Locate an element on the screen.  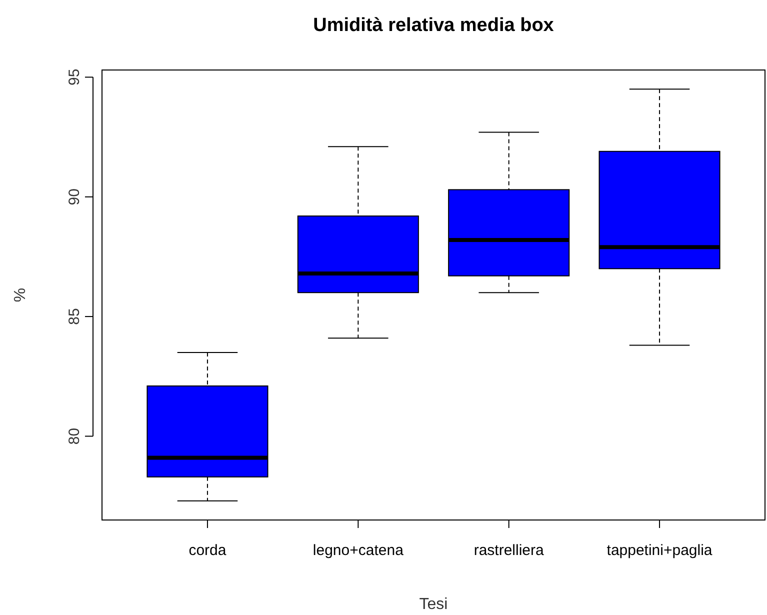
x-tick-label: rastrelliera is located at coordinates (509, 550).